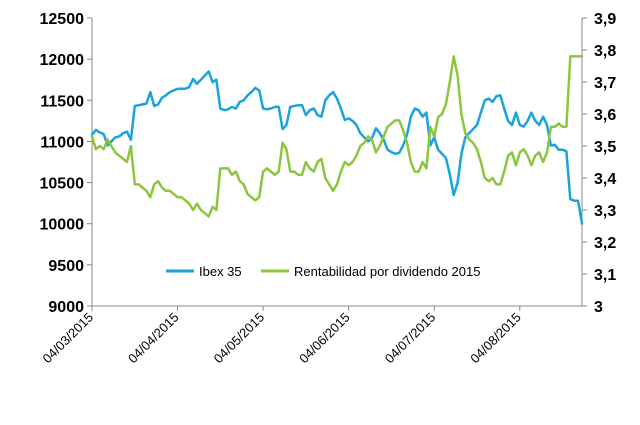  What do you see at coordinates (605, 275) in the screenshot?
I see `y-right-tick-label: 3,1` at bounding box center [605, 275].